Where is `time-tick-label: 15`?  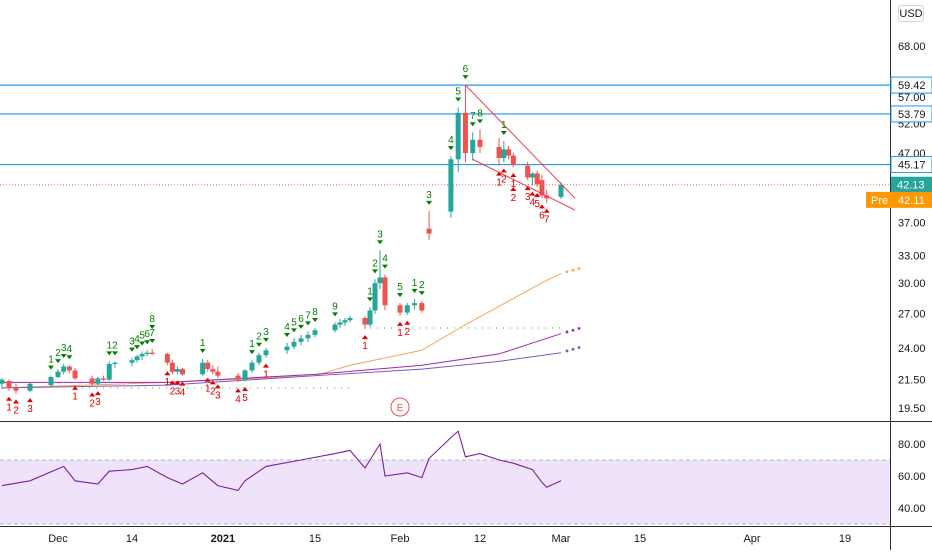 time-tick-label: 15 is located at coordinates (640, 539).